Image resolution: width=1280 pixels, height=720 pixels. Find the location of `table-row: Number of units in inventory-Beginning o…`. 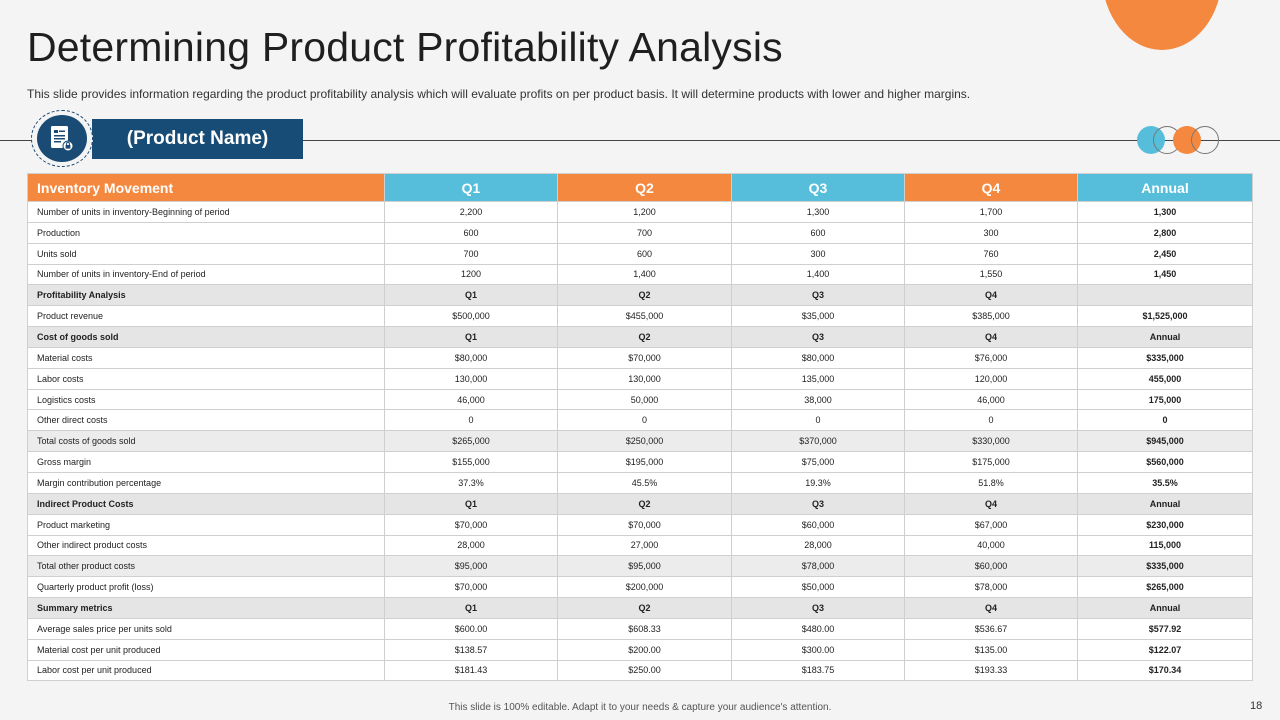

table-row: Number of units in inventory-Beginning o… is located at coordinates (640, 212).